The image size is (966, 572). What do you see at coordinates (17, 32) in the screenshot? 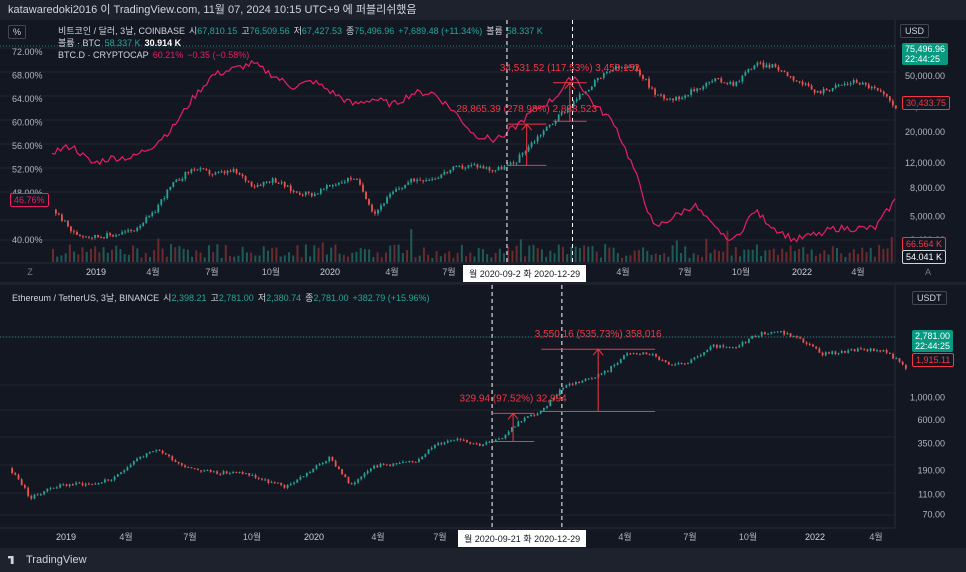
I see `percent-scale-button: %` at bounding box center [17, 32].